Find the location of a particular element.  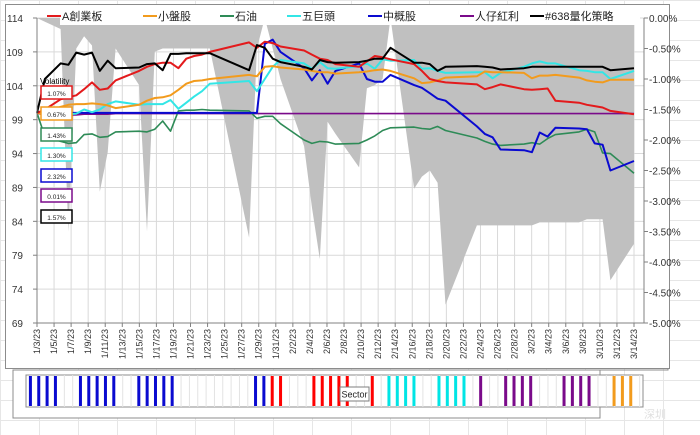

series-line-五巨頭 is located at coordinates (336, 87).